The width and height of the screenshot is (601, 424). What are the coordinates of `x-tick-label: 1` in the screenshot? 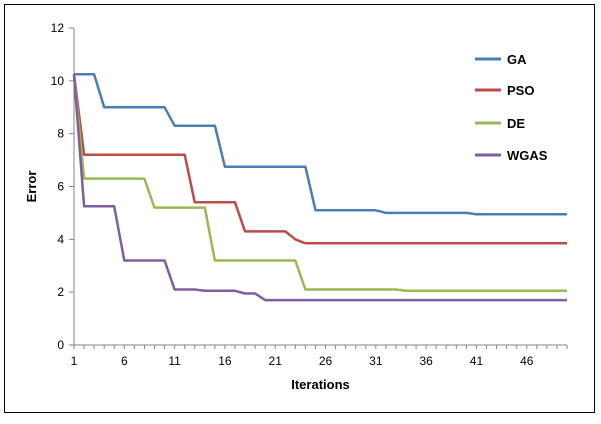 It's located at (74, 361).